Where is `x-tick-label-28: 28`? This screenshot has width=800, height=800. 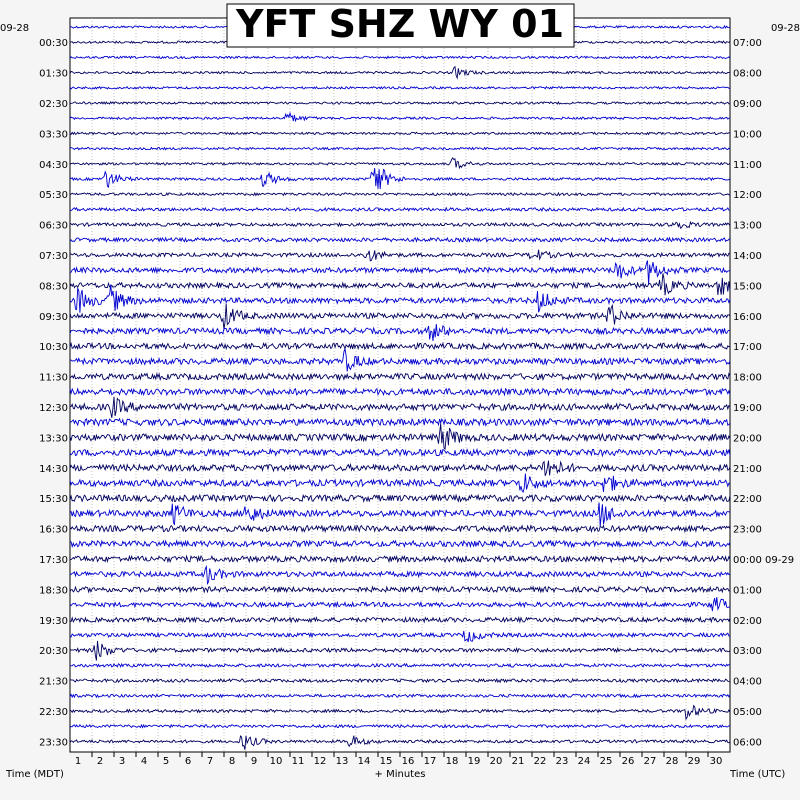 x-tick-label-28: 28 is located at coordinates (672, 761).